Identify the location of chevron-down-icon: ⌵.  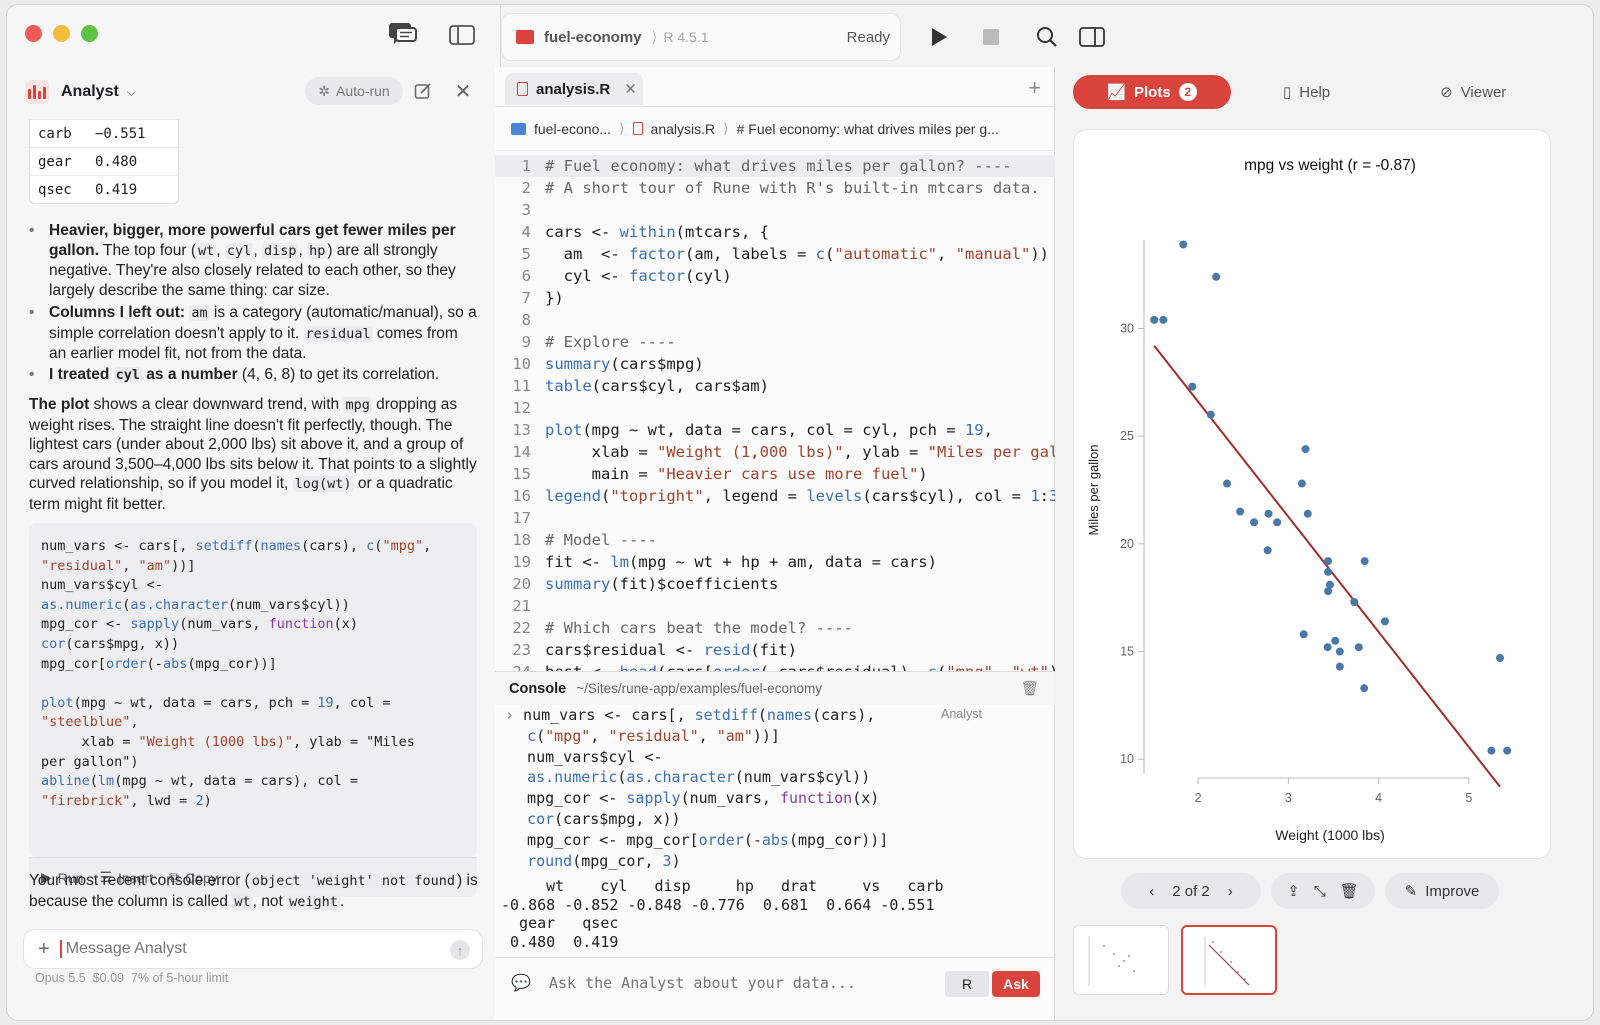
(131, 91).